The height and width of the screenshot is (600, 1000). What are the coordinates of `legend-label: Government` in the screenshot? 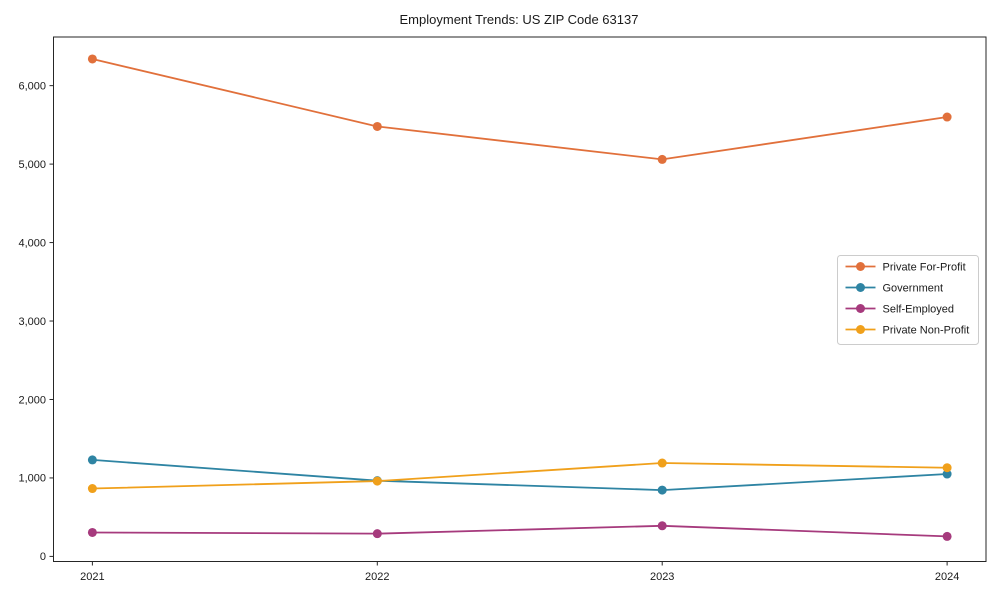 It's located at (913, 288).